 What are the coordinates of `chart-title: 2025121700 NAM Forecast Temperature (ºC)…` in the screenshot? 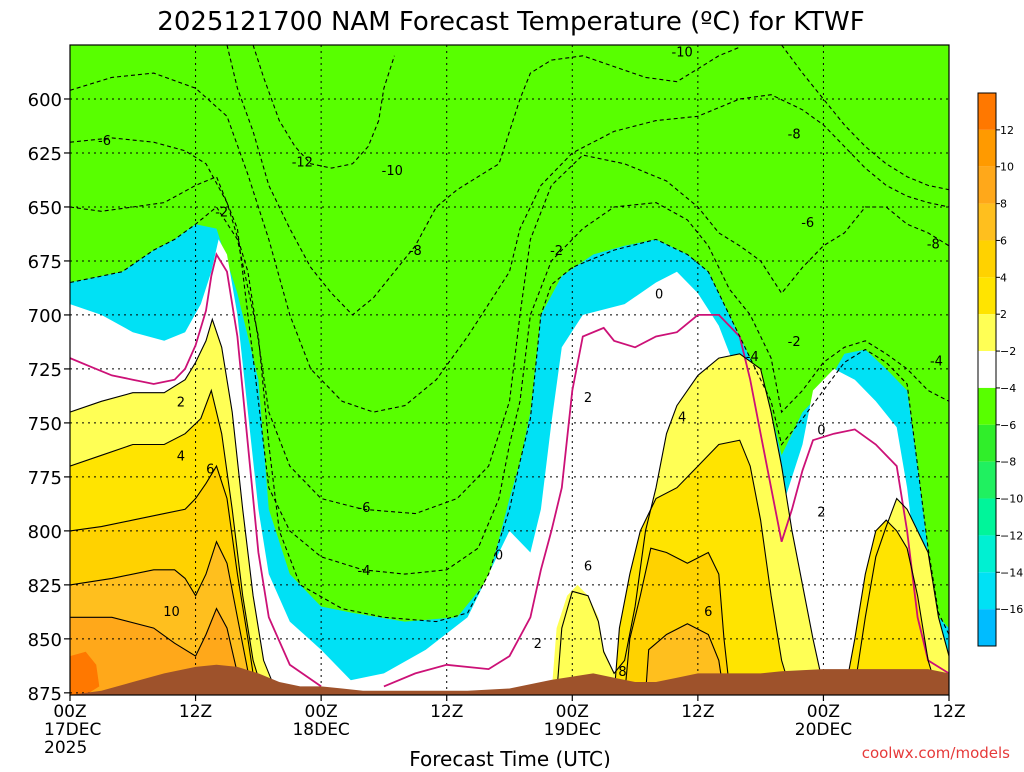 It's located at (510, 22).